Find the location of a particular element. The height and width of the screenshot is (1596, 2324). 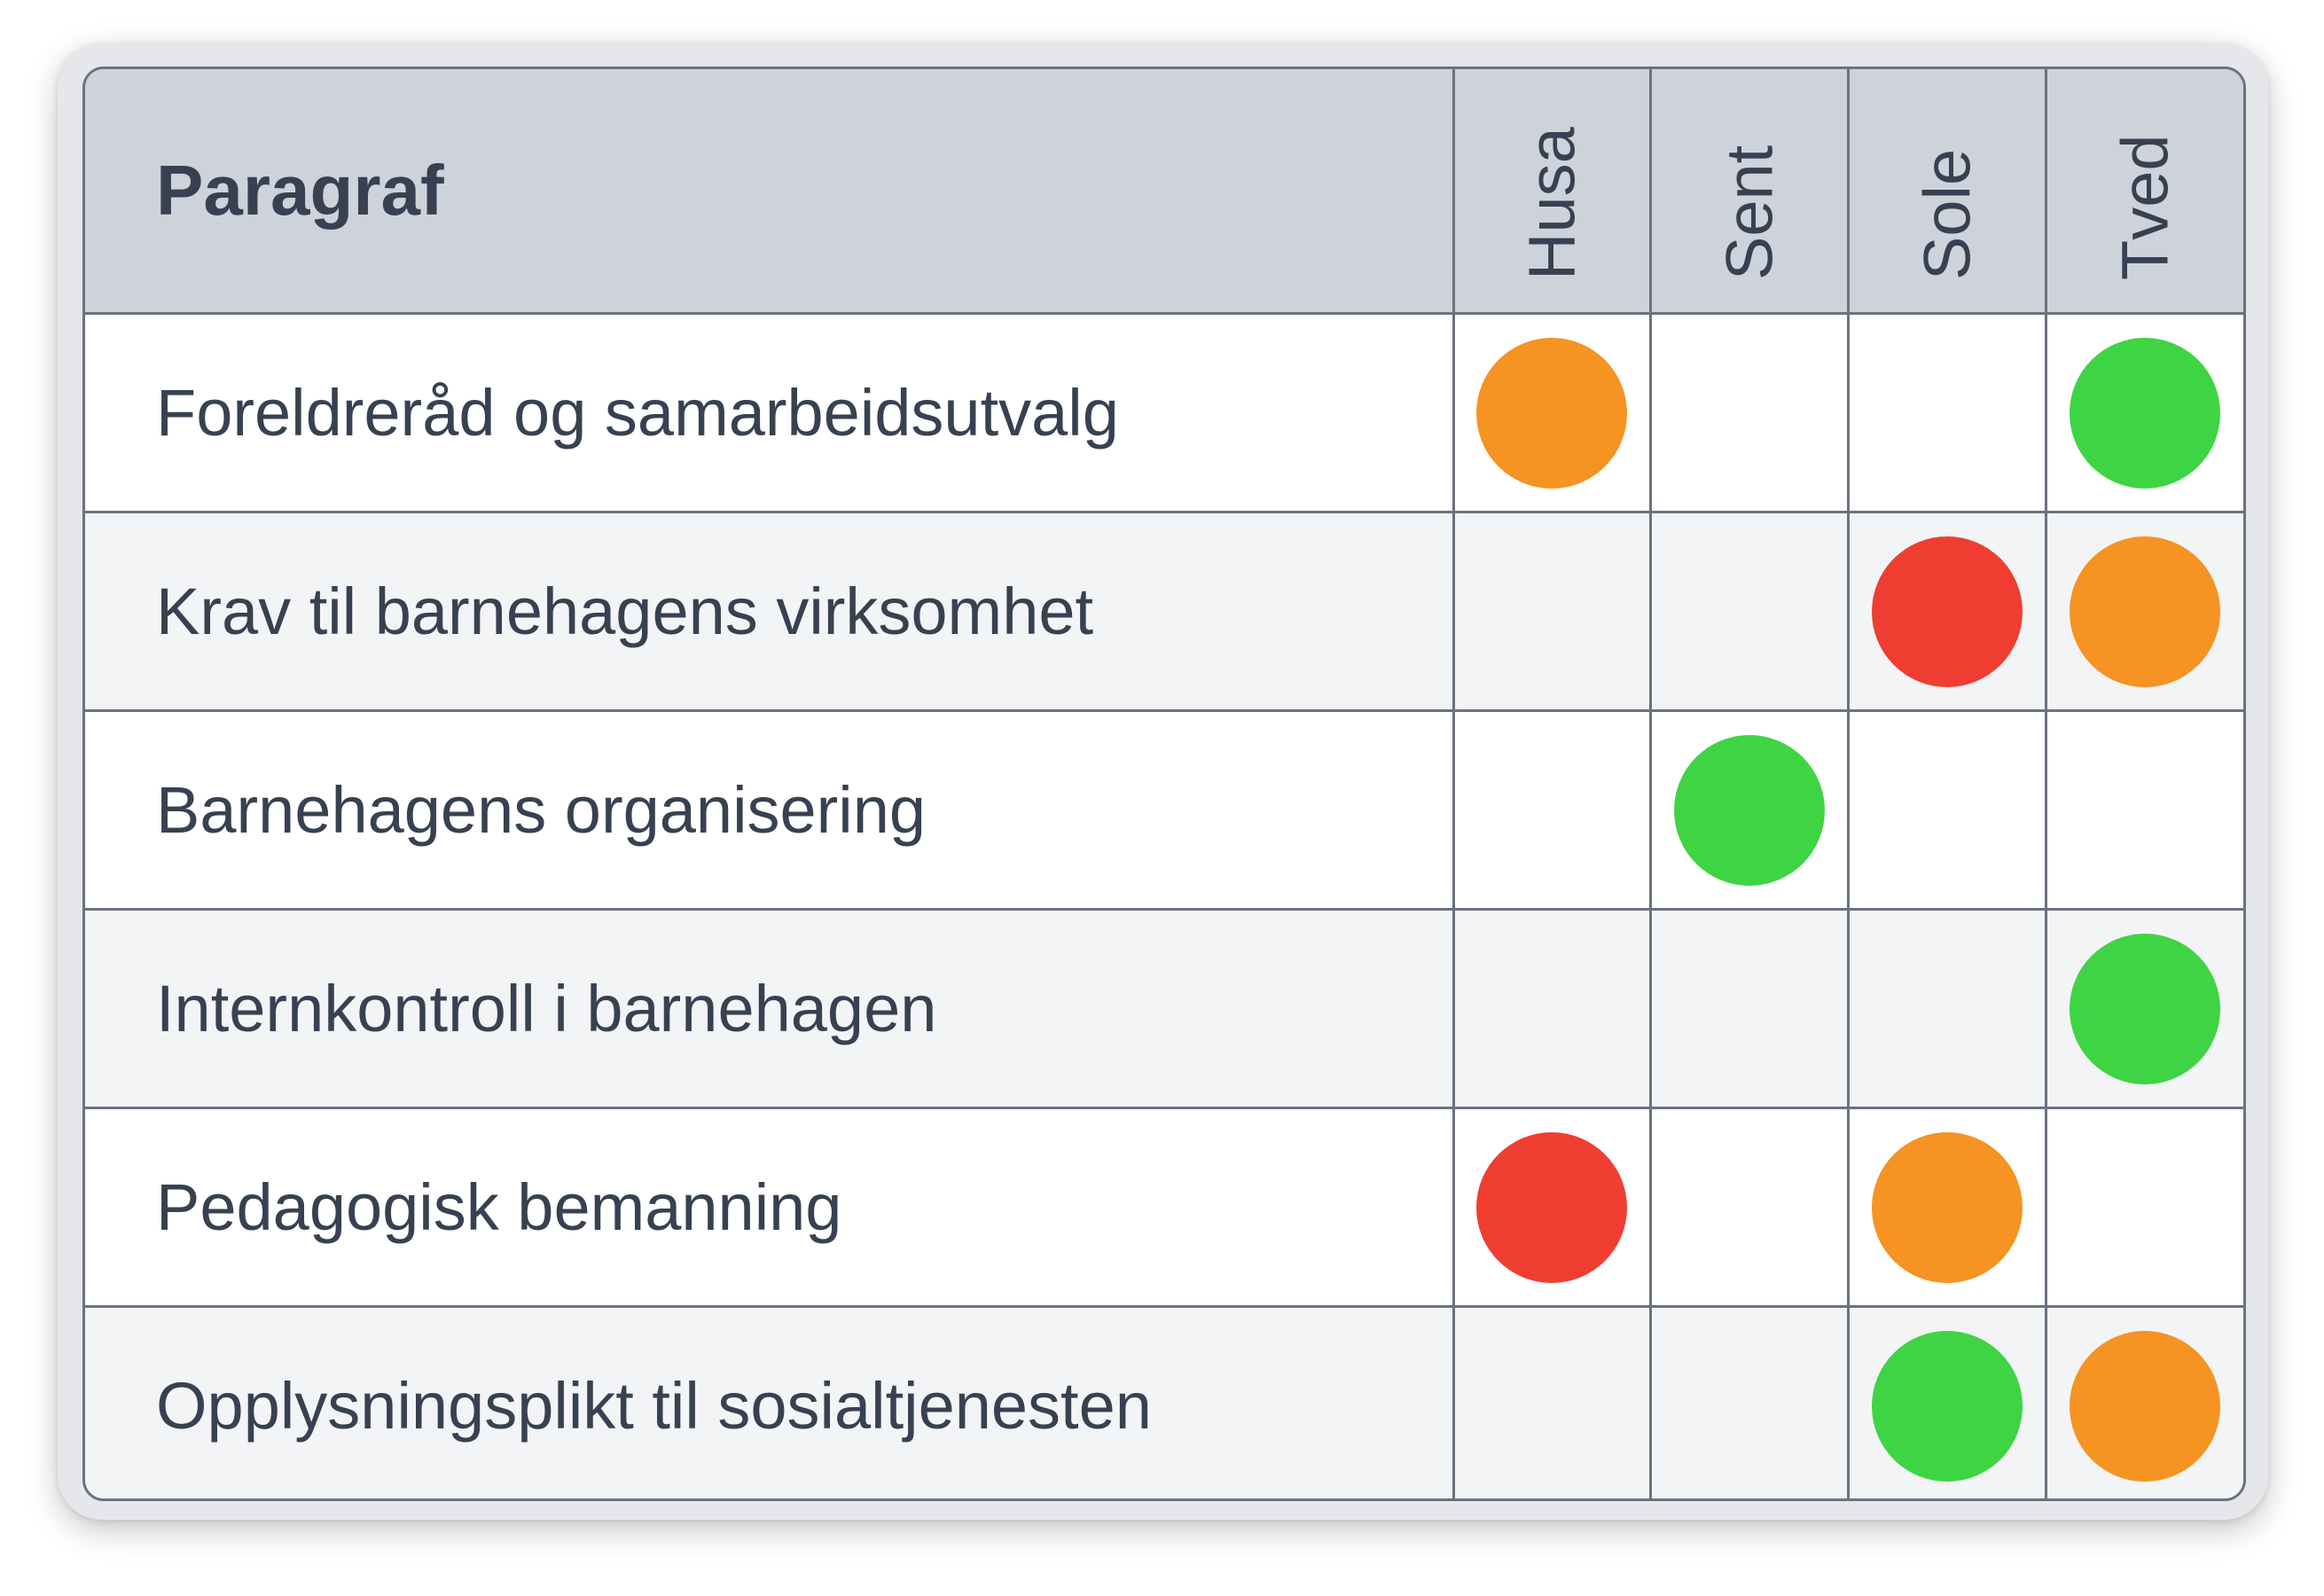

header-row: Paragraf Husa Sent Sole Tved is located at coordinates (1164, 192).